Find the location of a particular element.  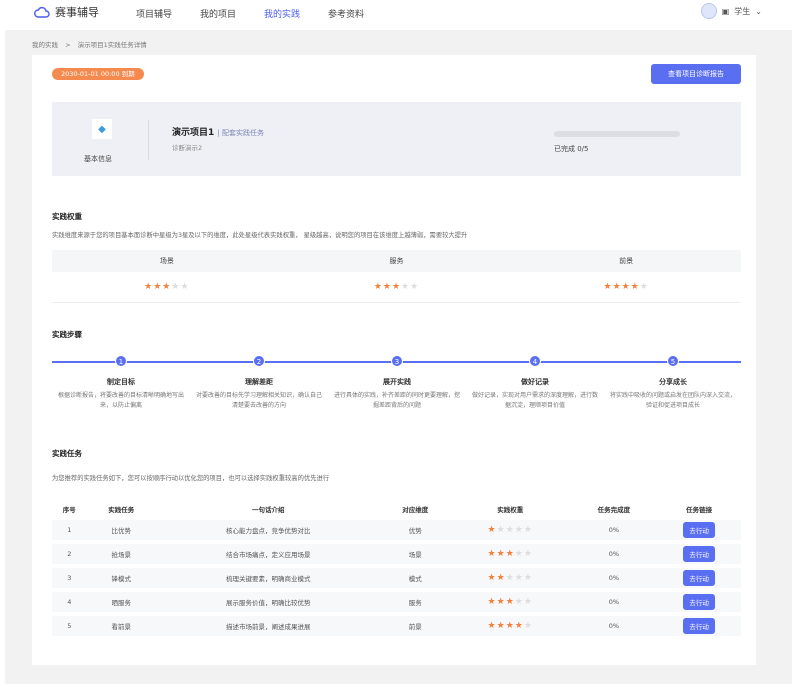

weights-header: 场景 服务 前景 is located at coordinates (396, 261).